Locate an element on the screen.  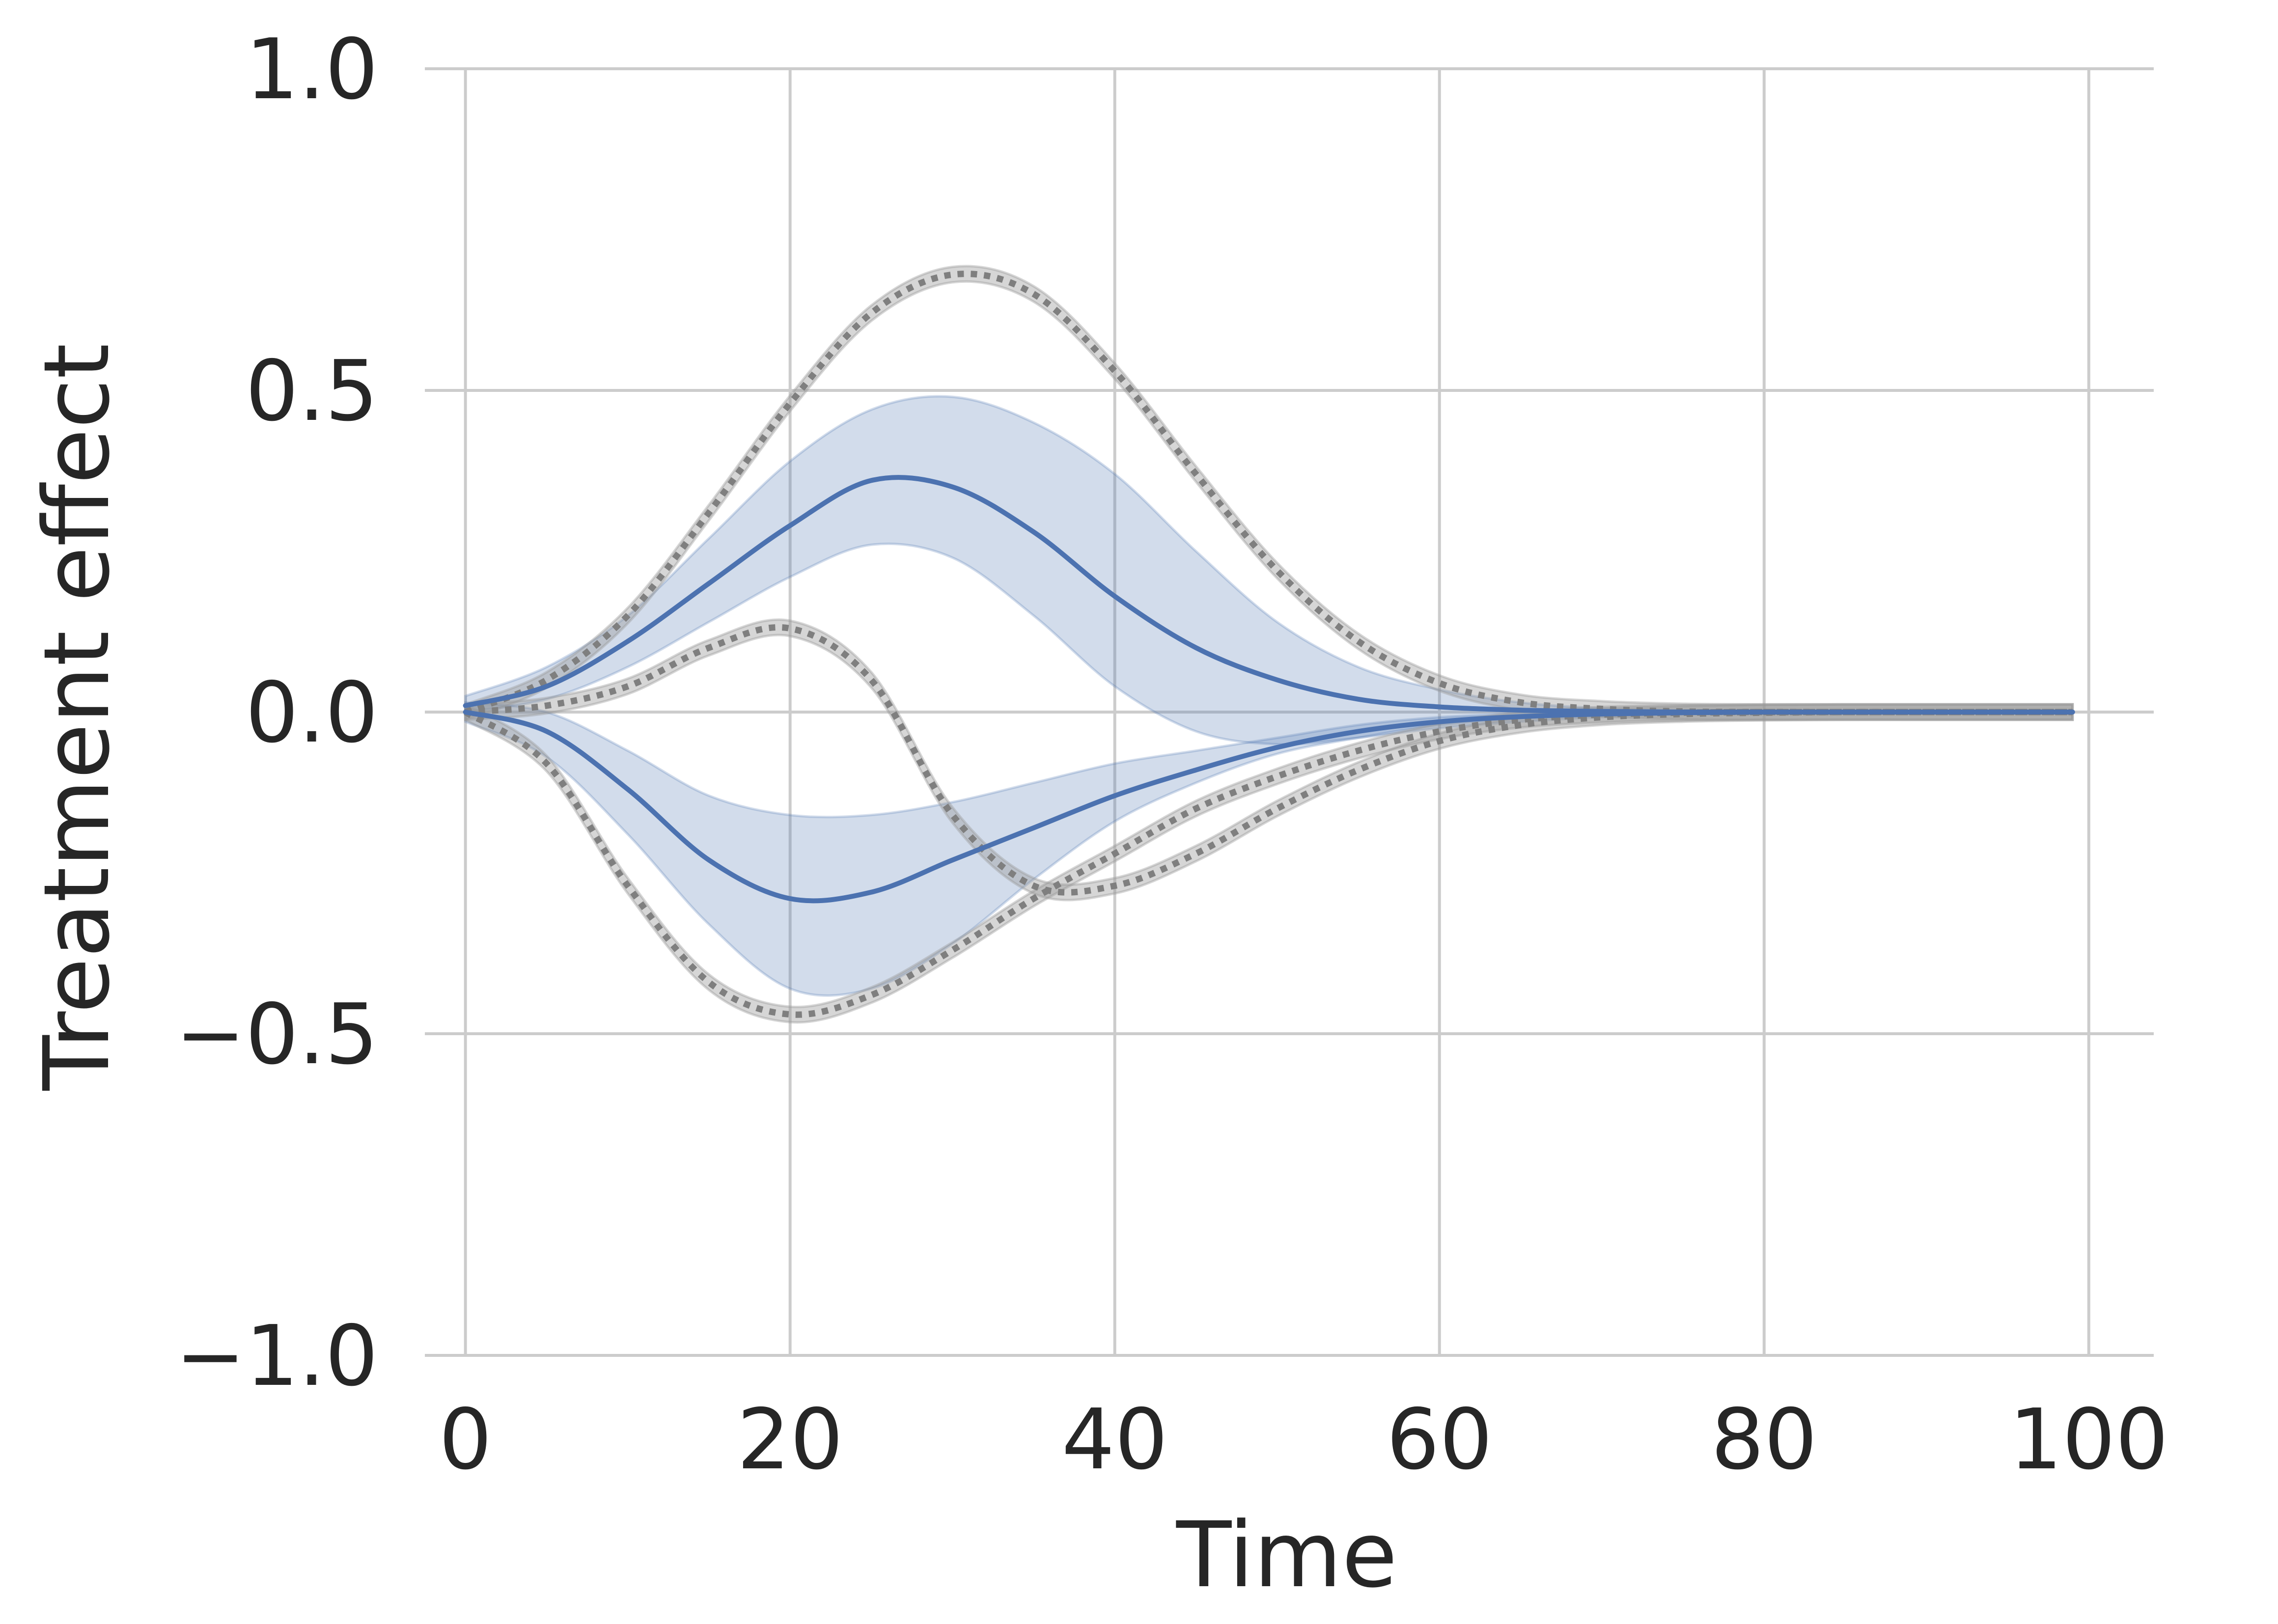
x-tick-label: 60 is located at coordinates (1440, 1439).